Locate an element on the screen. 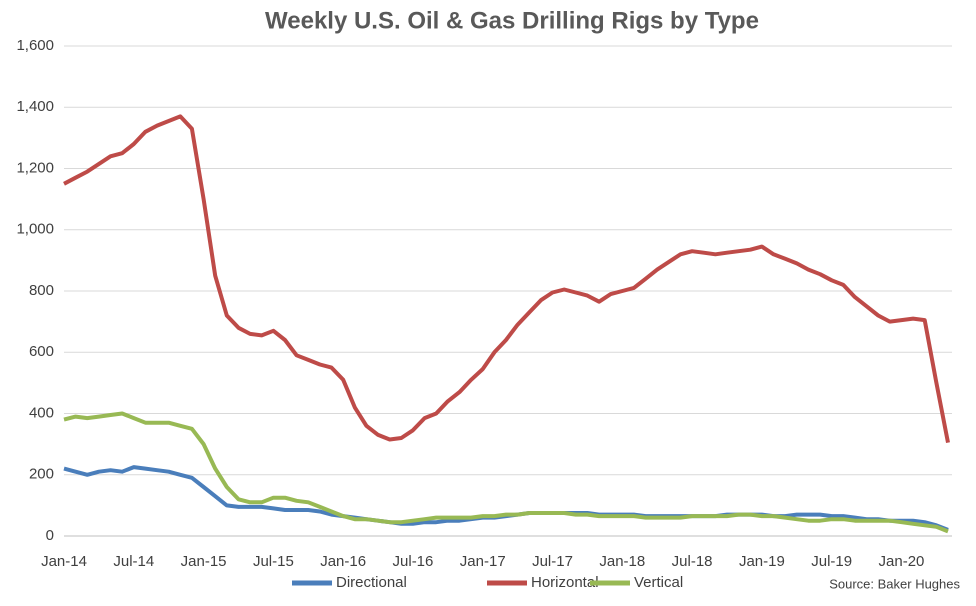 The image size is (976, 606). legend-label: Horizontal is located at coordinates (565, 582).